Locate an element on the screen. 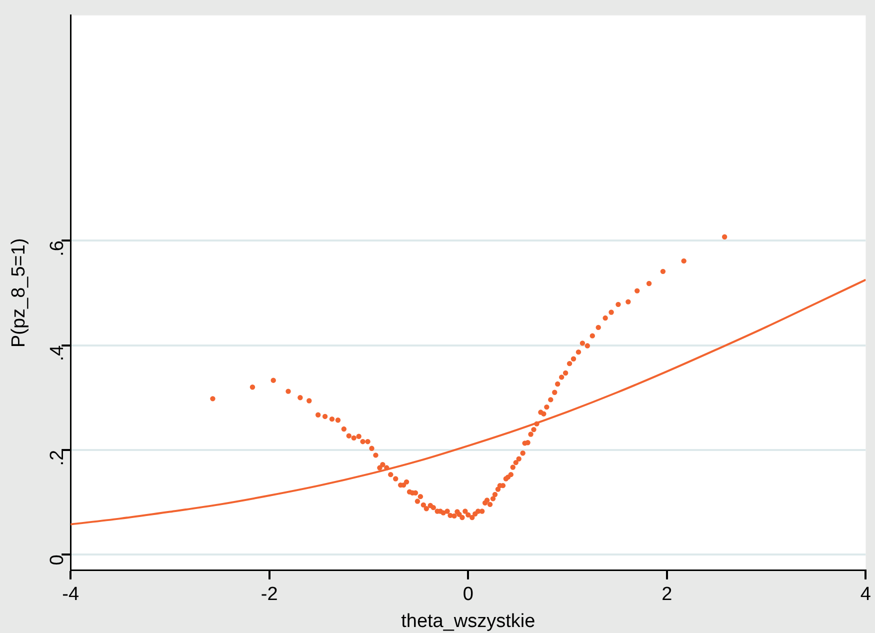 The height and width of the screenshot is (633, 875). x-tick-label: -4 is located at coordinates (71, 595).